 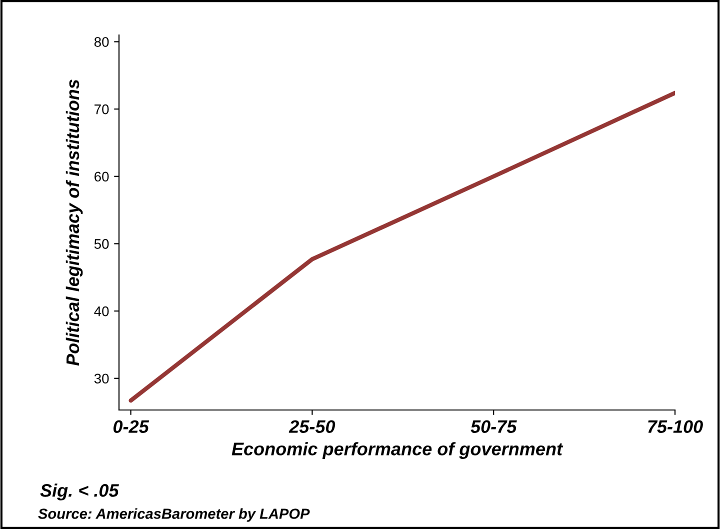 What do you see at coordinates (101, 177) in the screenshot?
I see `y-tick-label: 60` at bounding box center [101, 177].